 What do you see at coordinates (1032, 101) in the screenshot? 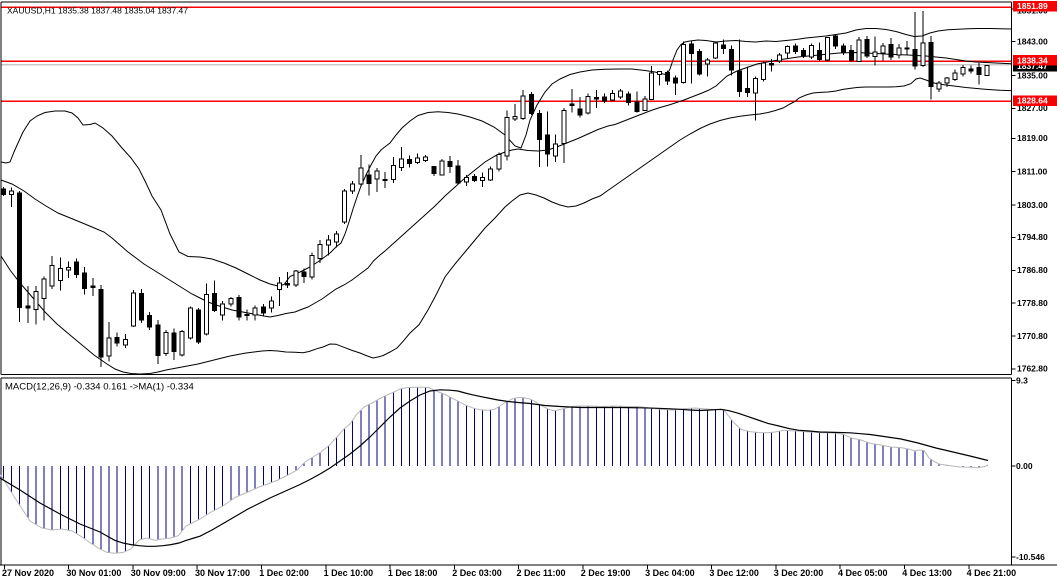
I see `svg-text: 1828.64` at bounding box center [1032, 101].